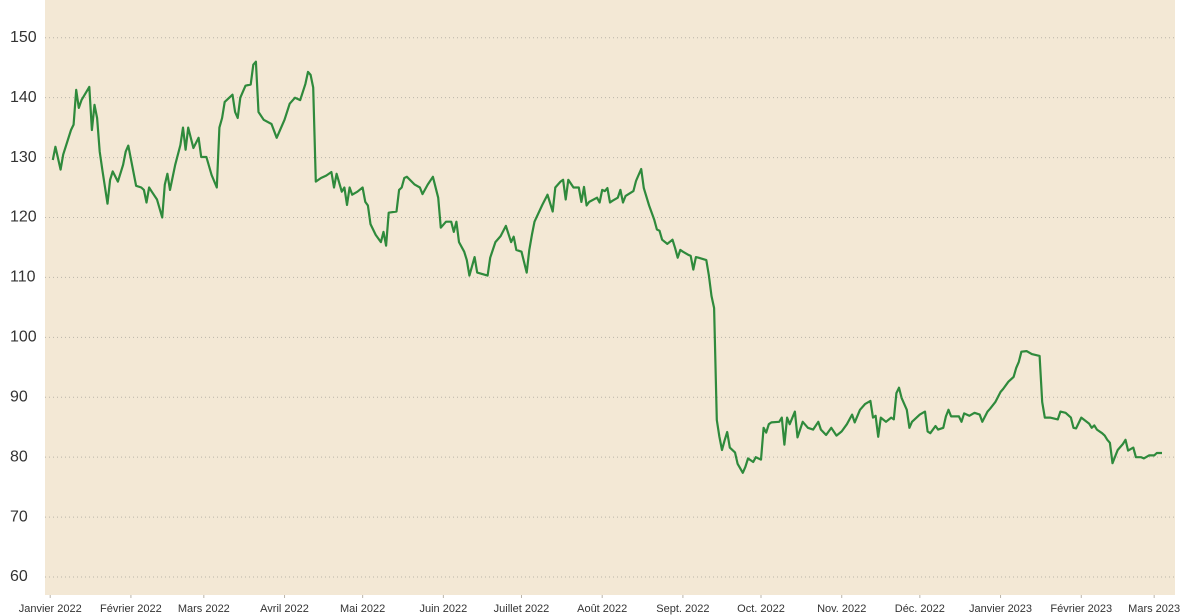 The height and width of the screenshot is (616, 1183). What do you see at coordinates (682, 609) in the screenshot?
I see `x-tick-label: Sept. 2022` at bounding box center [682, 609].